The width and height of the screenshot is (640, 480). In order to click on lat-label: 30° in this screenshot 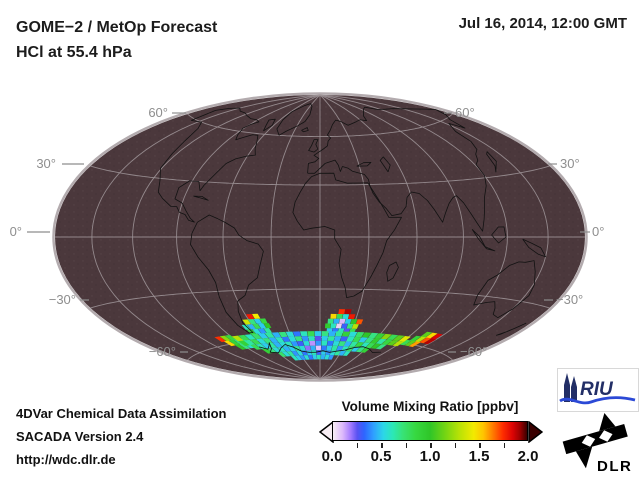, I will do `click(46, 163)`.